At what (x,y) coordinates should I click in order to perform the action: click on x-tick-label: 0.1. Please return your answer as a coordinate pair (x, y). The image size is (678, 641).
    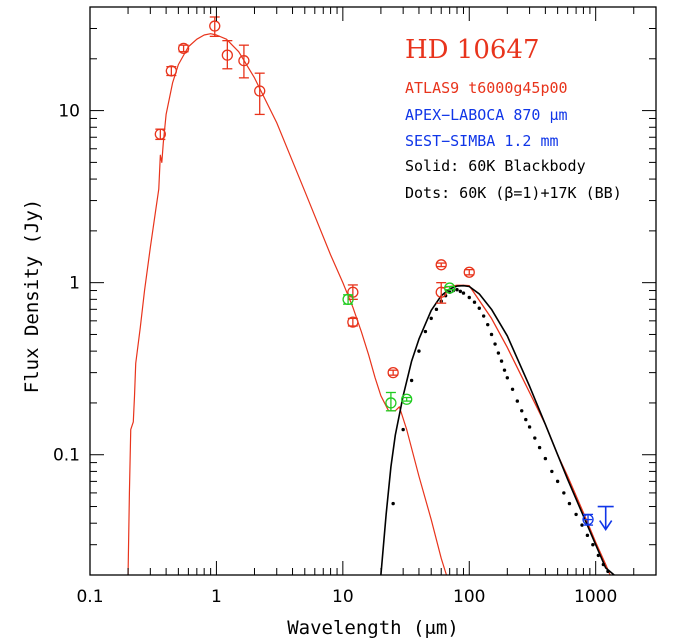
    Looking at the image, I should click on (89, 597).